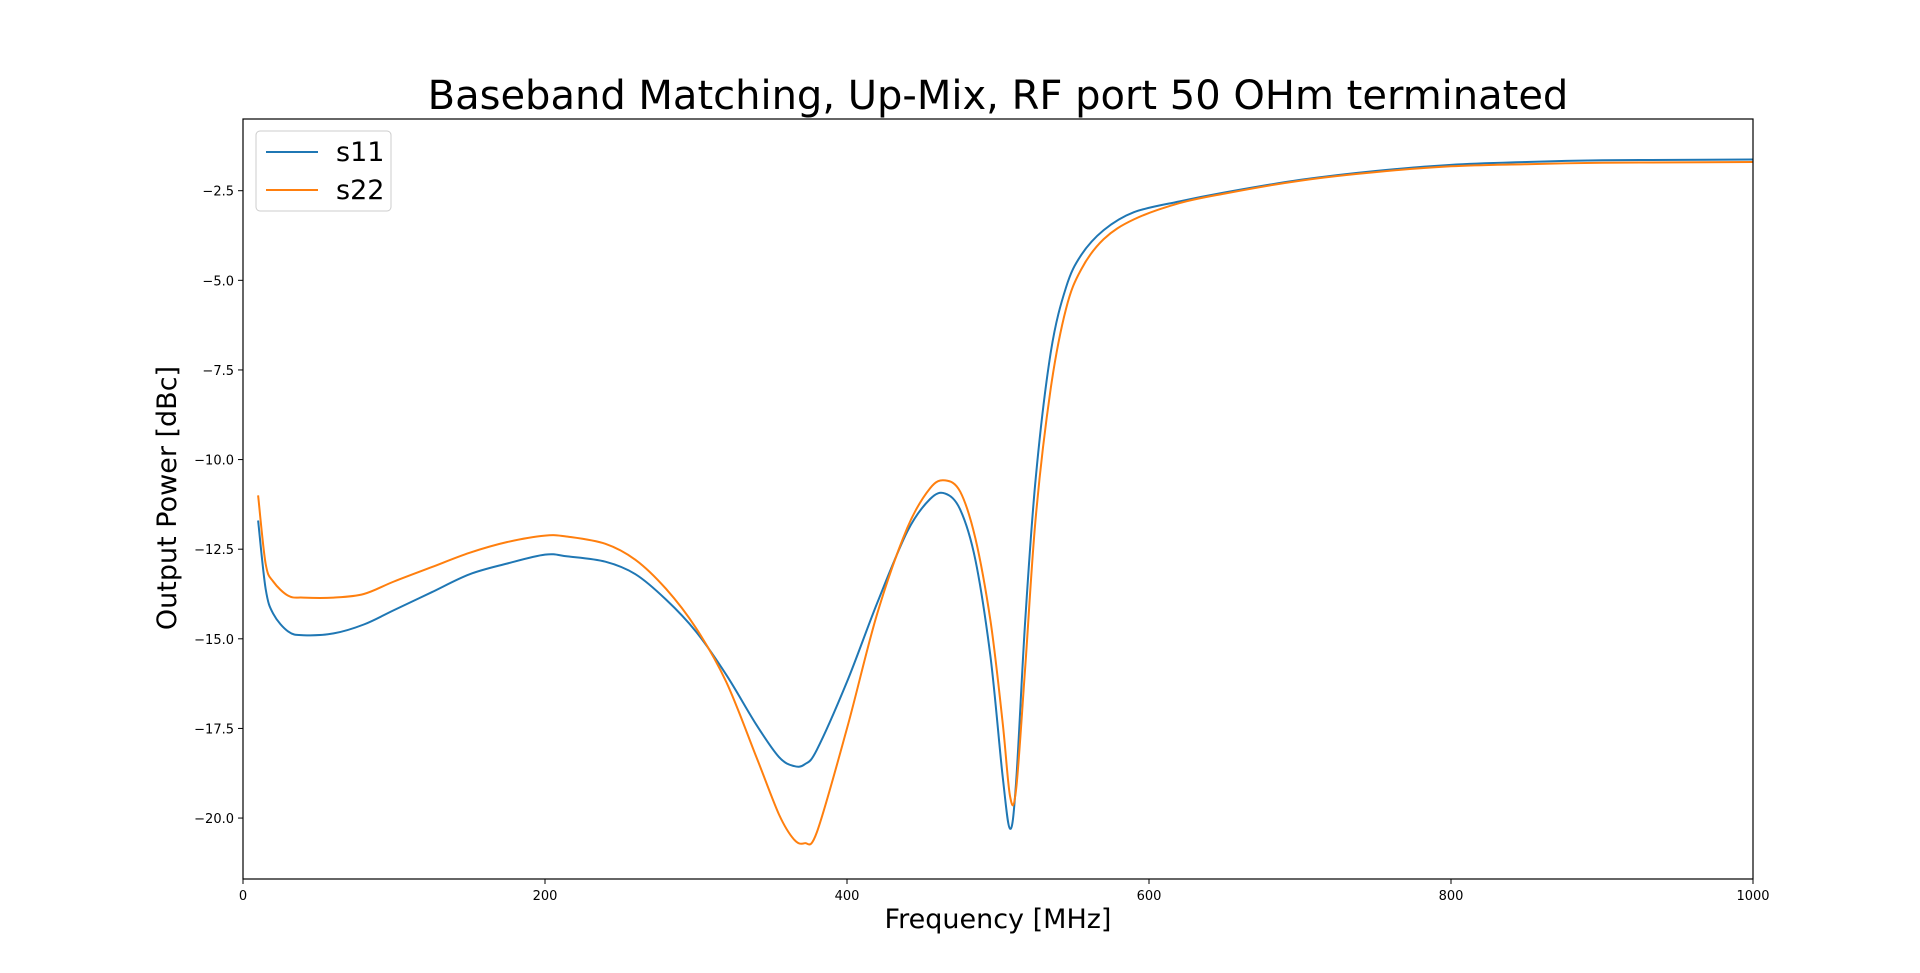 The image size is (1920, 973). Describe the element at coordinates (214, 729) in the screenshot. I see `y-tick-label: −17.5` at that location.